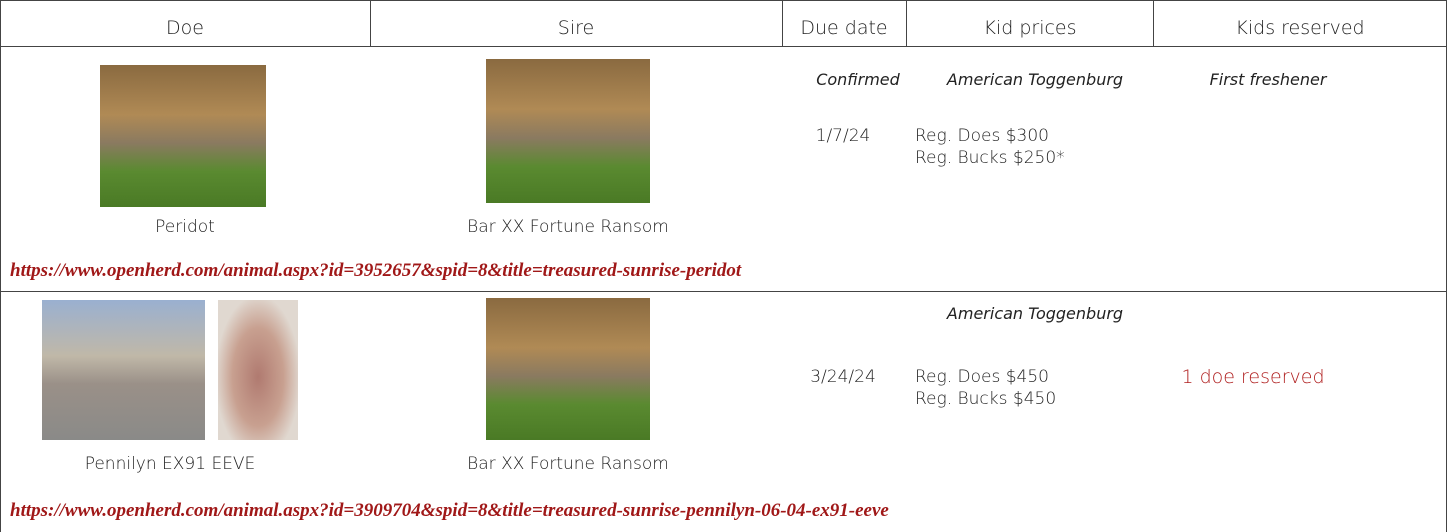 This screenshot has height=532, width=1447. Describe the element at coordinates (1300, 28) in the screenshot. I see `column-header: Kids reserved` at that location.